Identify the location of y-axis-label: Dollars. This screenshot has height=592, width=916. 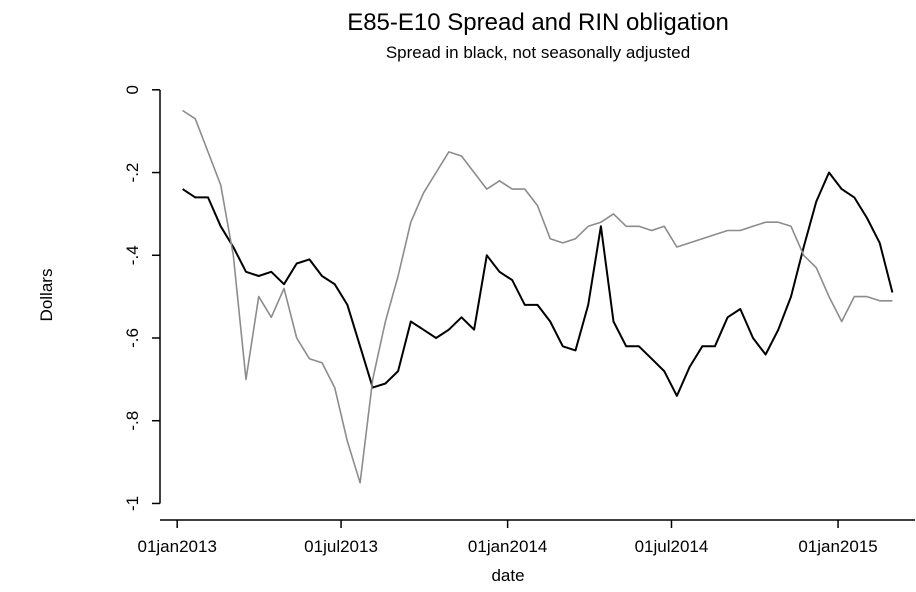
(46, 295).